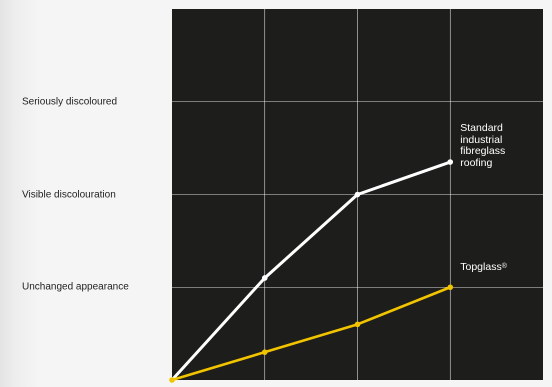 The image size is (552, 387). What do you see at coordinates (476, 162) in the screenshot?
I see `series-label-line: roofing` at bounding box center [476, 162].